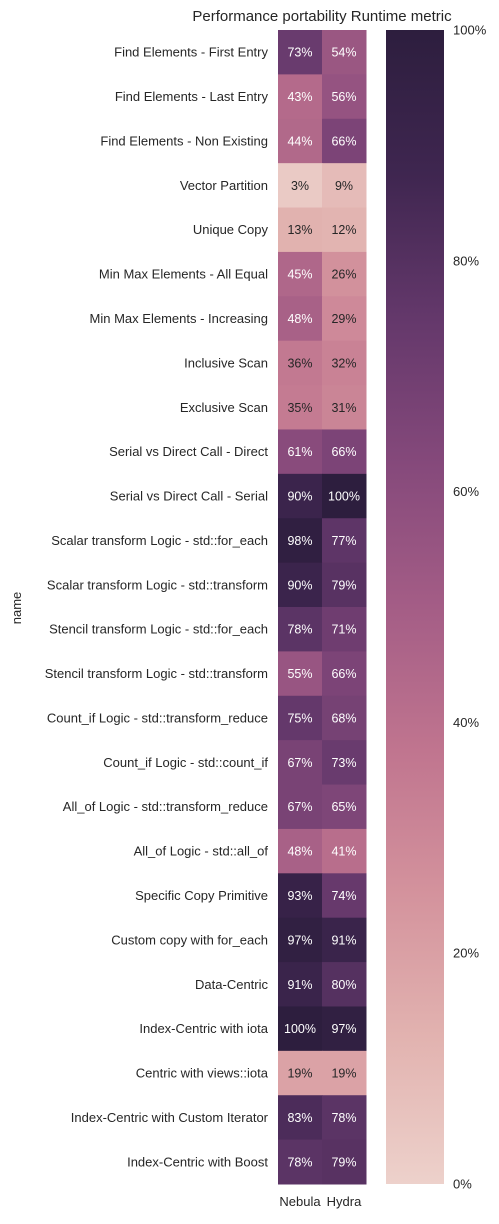  Describe the element at coordinates (231, 229) in the screenshot. I see `row-label: Unique Copy` at that location.